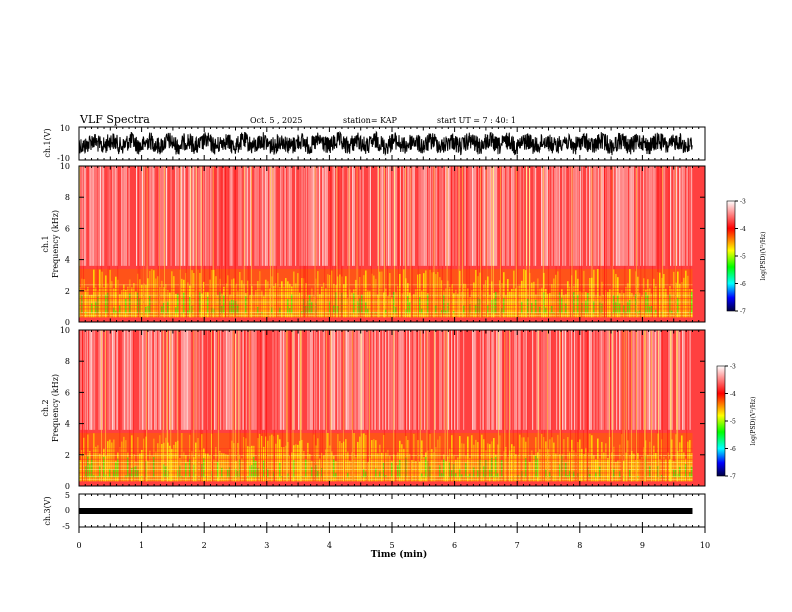 The height and width of the screenshot is (612, 792). I want to click on ch1-ylabel: ch.1(V), so click(47, 142).